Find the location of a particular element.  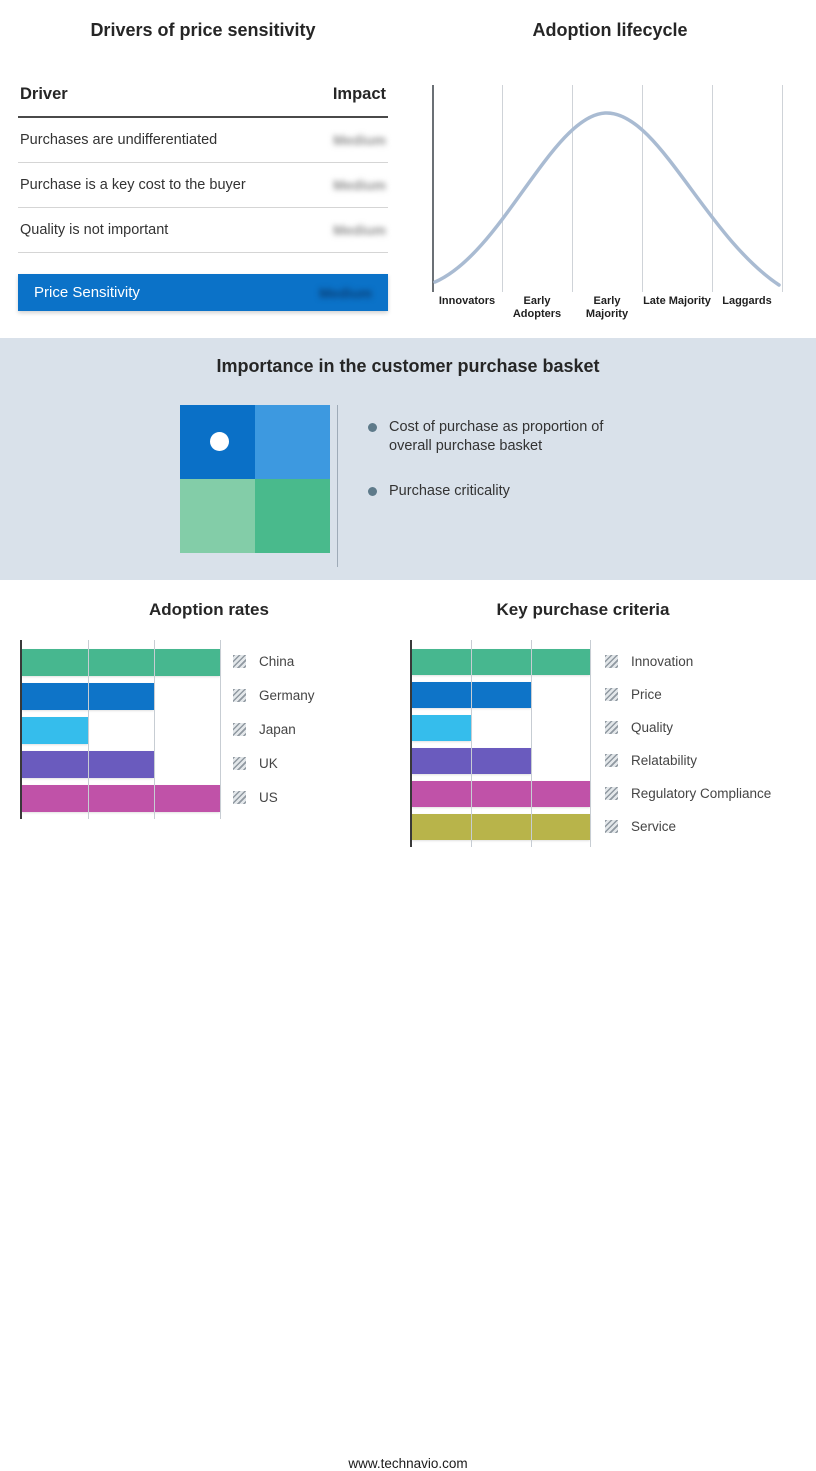

legend-item: US is located at coordinates (274, 797).